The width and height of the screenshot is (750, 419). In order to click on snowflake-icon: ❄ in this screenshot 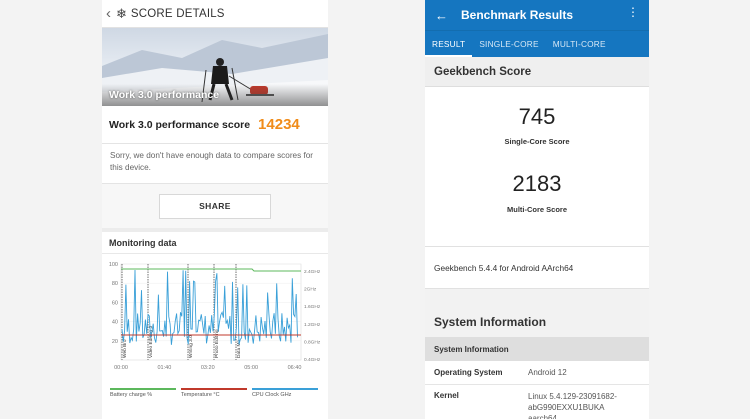, I will do `click(121, 13)`.